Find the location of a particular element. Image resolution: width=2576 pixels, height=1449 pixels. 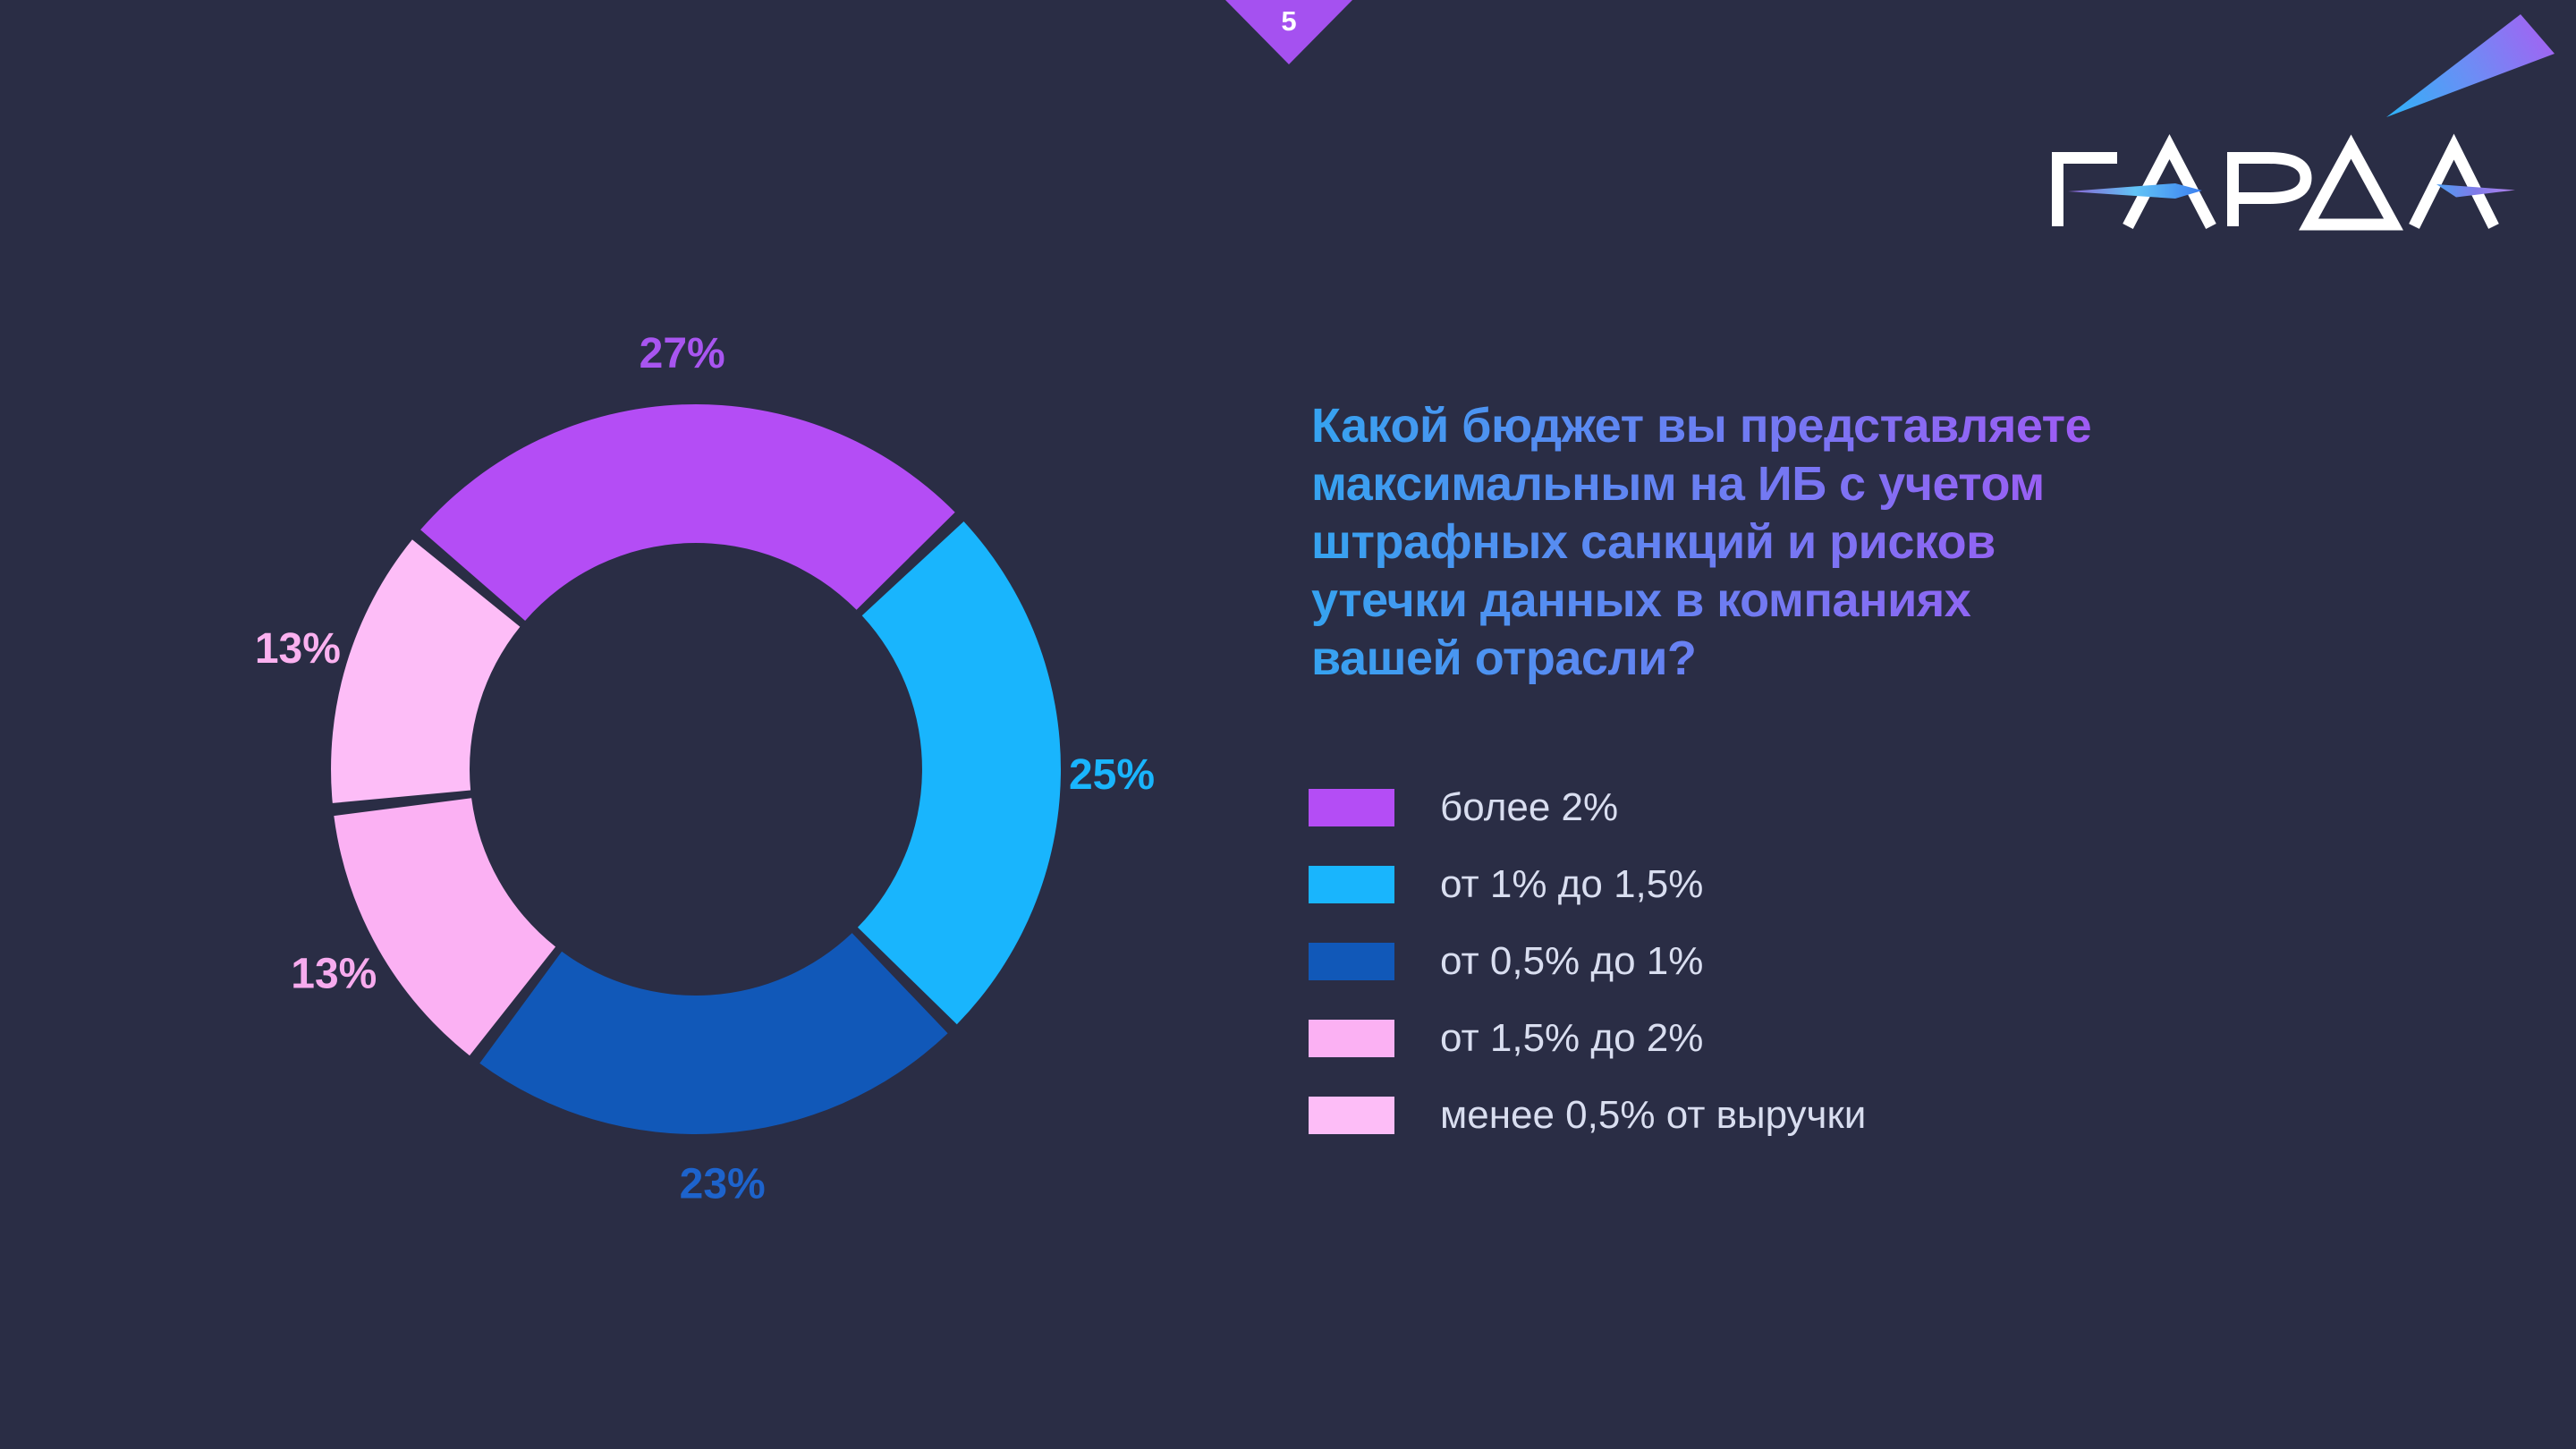

logo-blade-right-icon is located at coordinates (2475, 191).